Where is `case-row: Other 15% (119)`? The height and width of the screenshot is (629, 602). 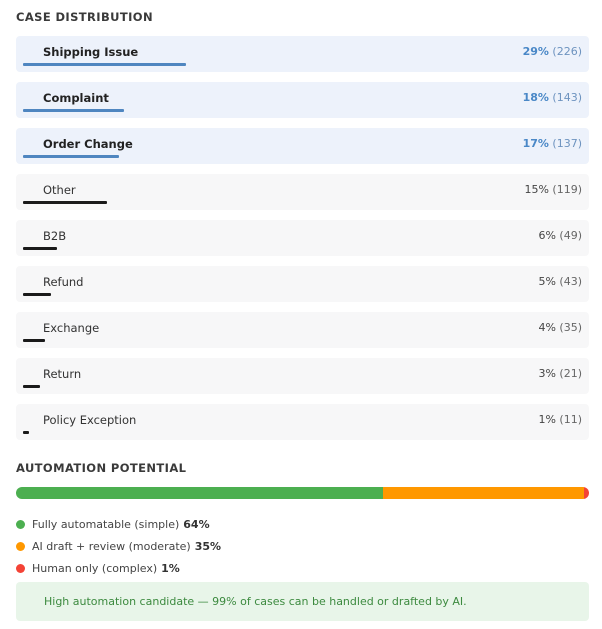
case-row: Other 15% (119) is located at coordinates (302, 192).